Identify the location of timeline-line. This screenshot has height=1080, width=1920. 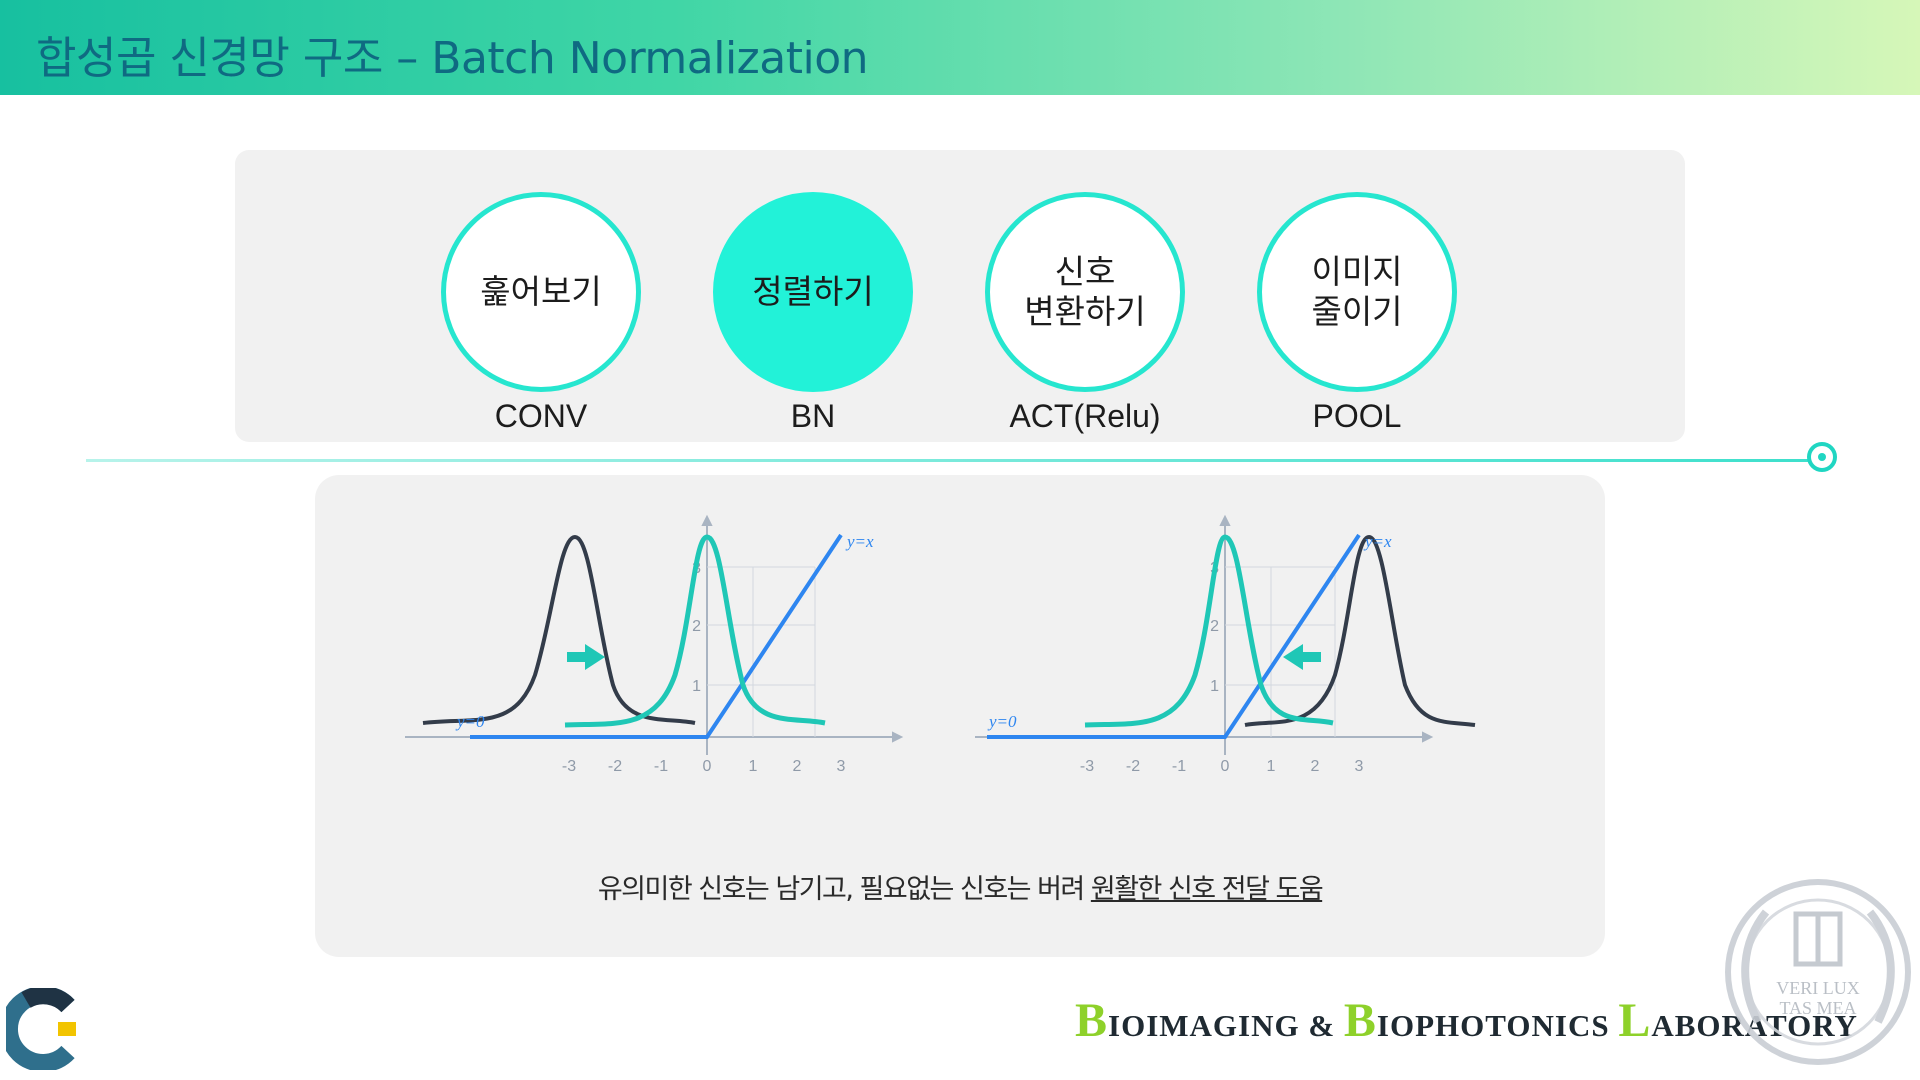
(947, 460).